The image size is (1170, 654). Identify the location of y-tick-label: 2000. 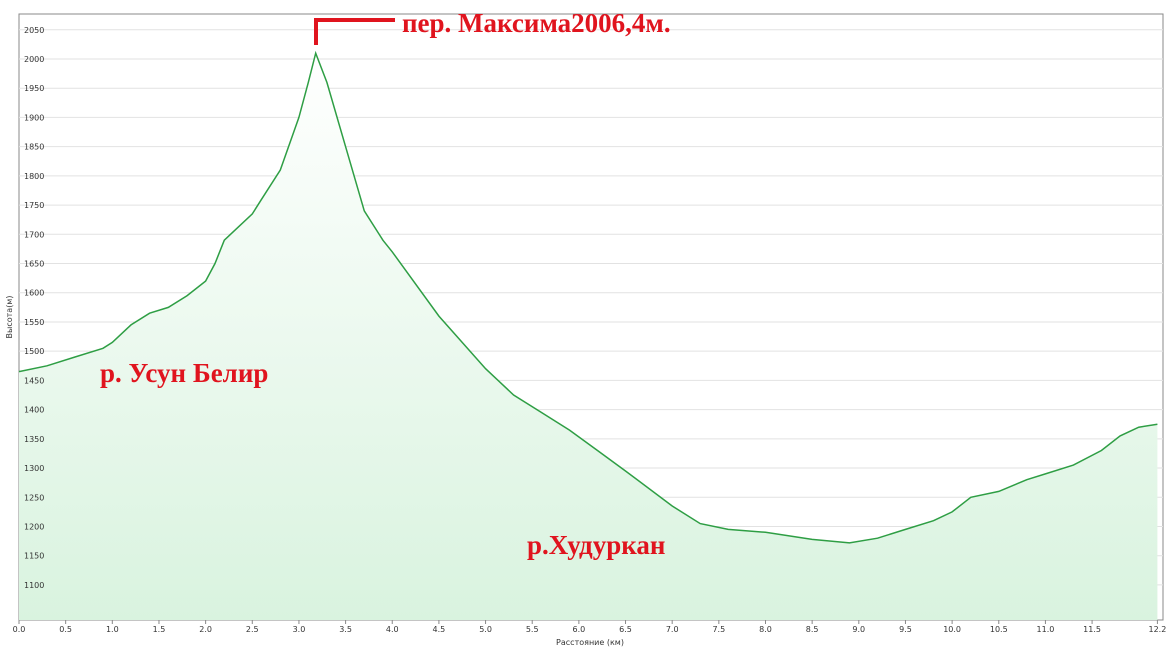
(34, 59).